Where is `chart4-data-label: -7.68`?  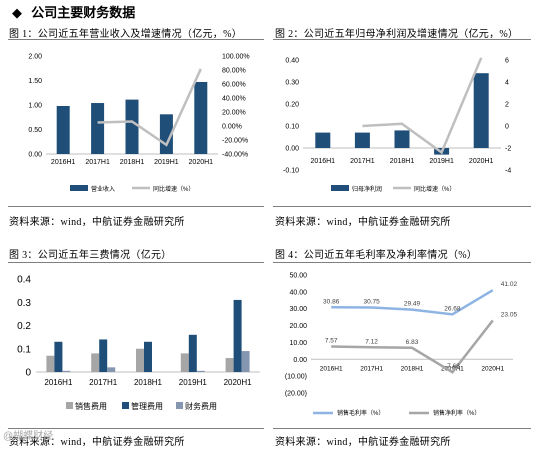
chart4-data-label: -7.68 is located at coordinates (452, 366).